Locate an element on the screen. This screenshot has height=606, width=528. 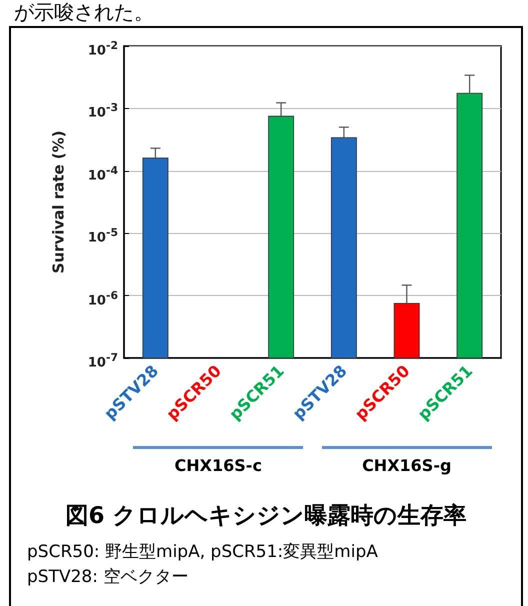
text: pSCR50: 野生型mipA, pSCR51:変異型mipA is located at coordinates (202, 552).